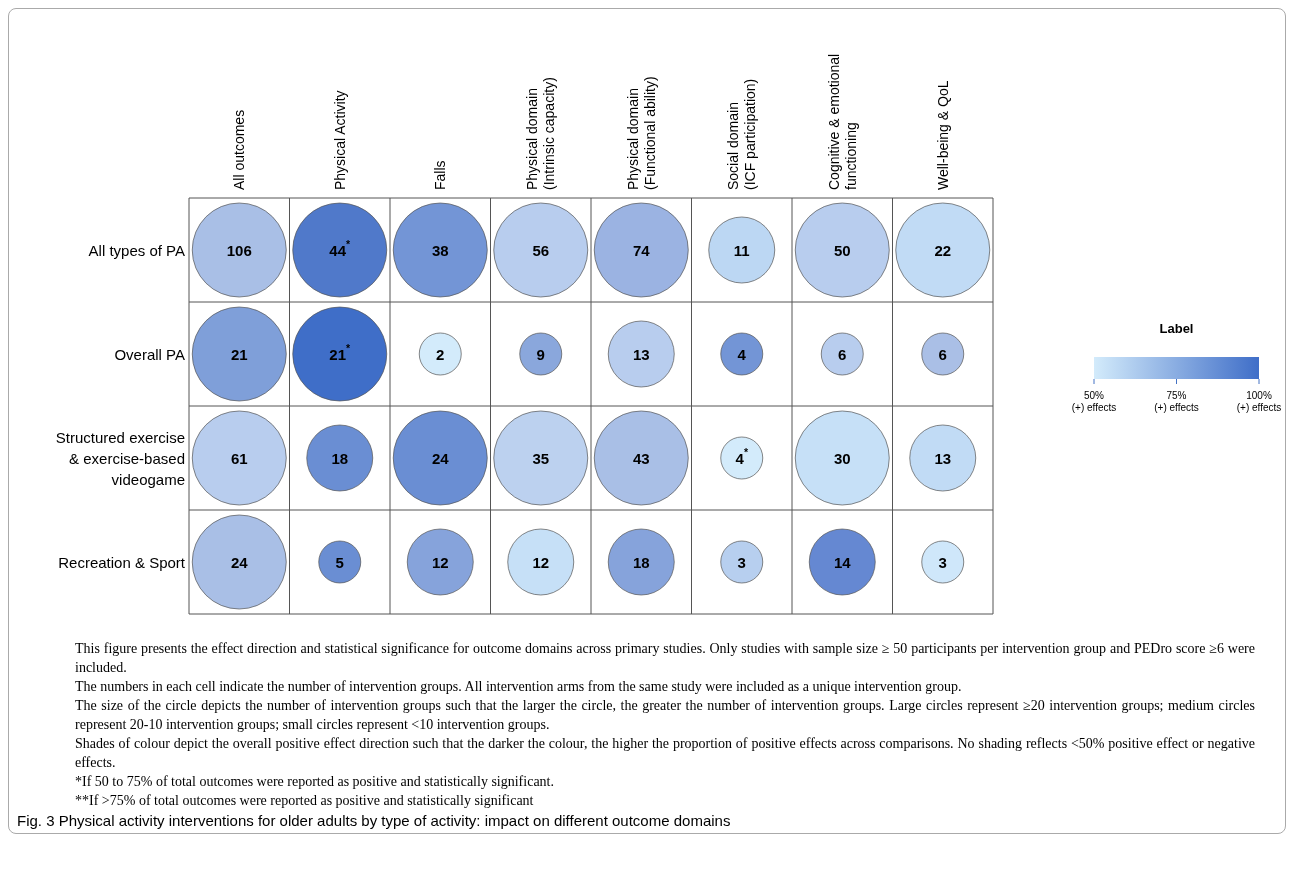 Image resolution: width=1292 pixels, height=873 pixels. I want to click on data-label: 2, so click(440, 354).